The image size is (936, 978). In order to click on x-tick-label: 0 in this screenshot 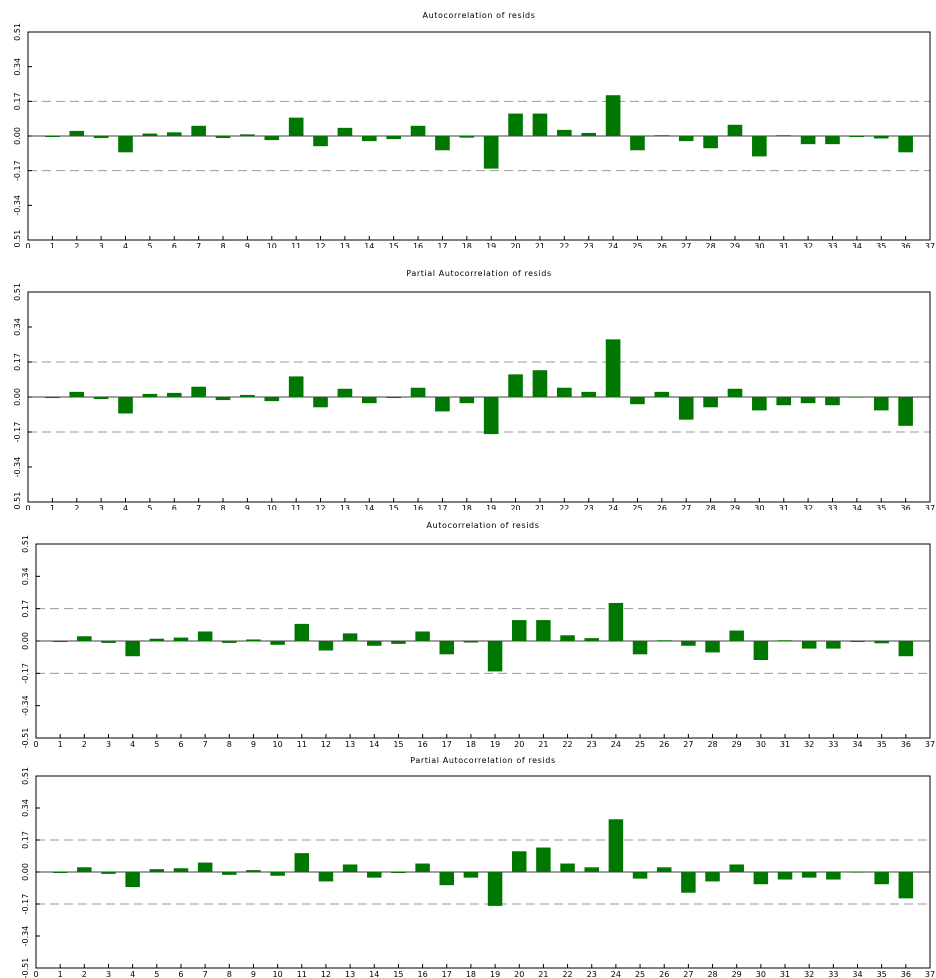, I will do `click(35, 744)`.